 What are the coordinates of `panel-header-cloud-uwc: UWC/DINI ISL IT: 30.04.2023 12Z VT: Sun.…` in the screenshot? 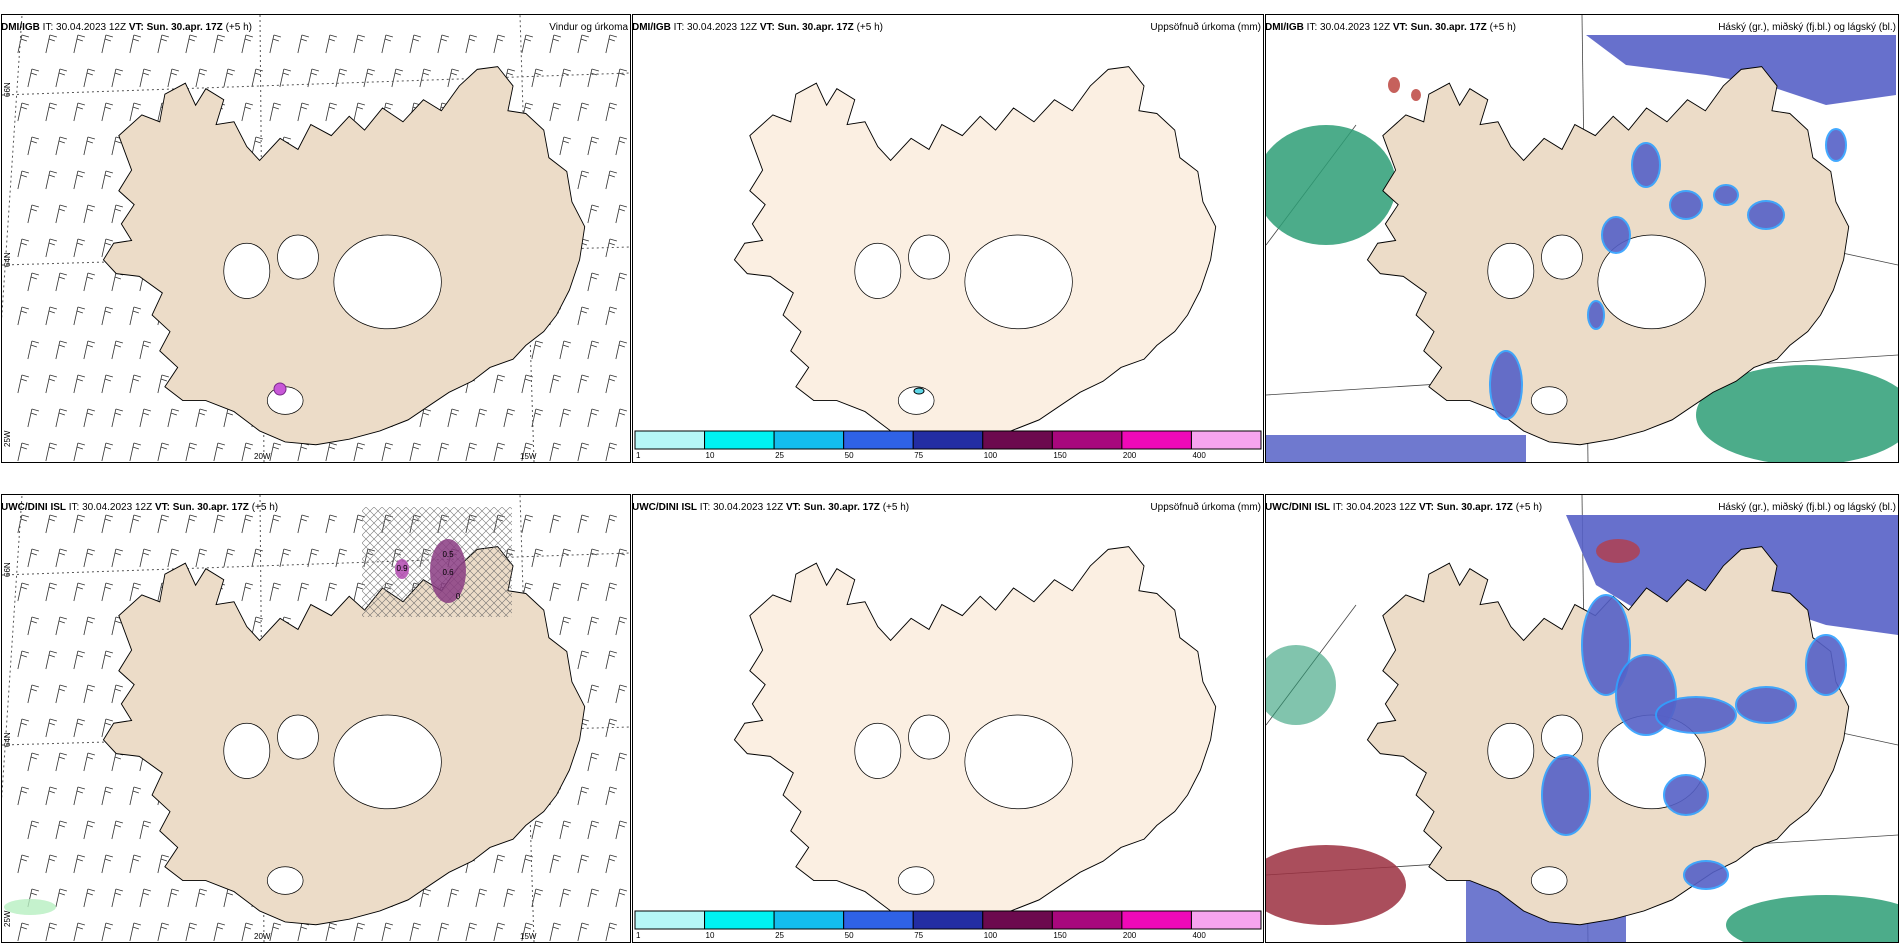 It's located at (1582, 503).